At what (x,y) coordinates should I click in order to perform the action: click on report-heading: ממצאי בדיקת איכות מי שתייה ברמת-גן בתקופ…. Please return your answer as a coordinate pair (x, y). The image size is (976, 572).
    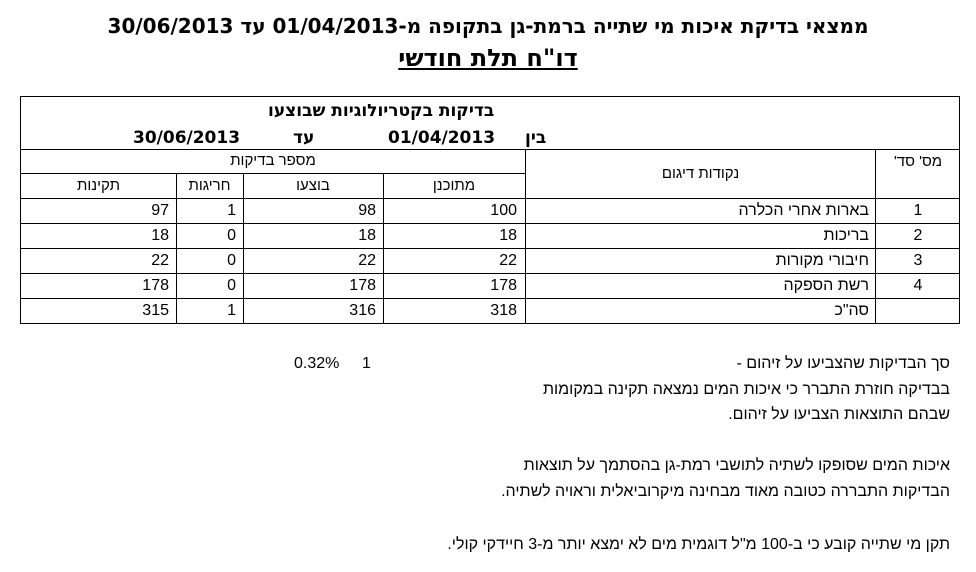
    Looking at the image, I should click on (488, 26).